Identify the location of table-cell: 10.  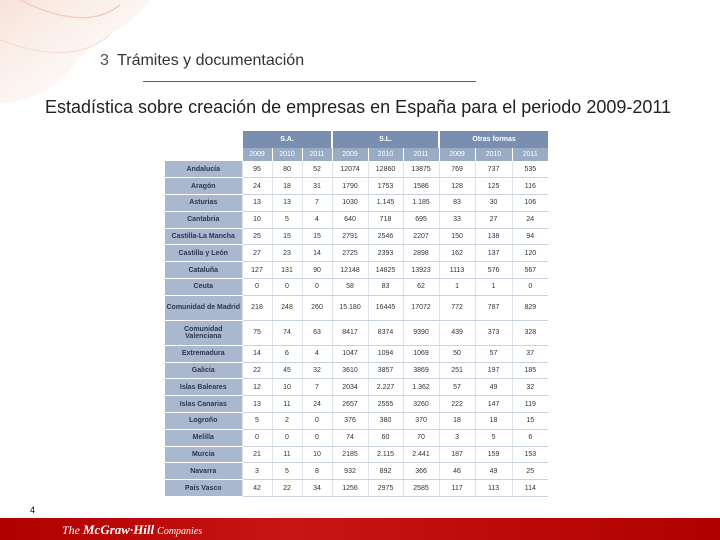
(317, 455).